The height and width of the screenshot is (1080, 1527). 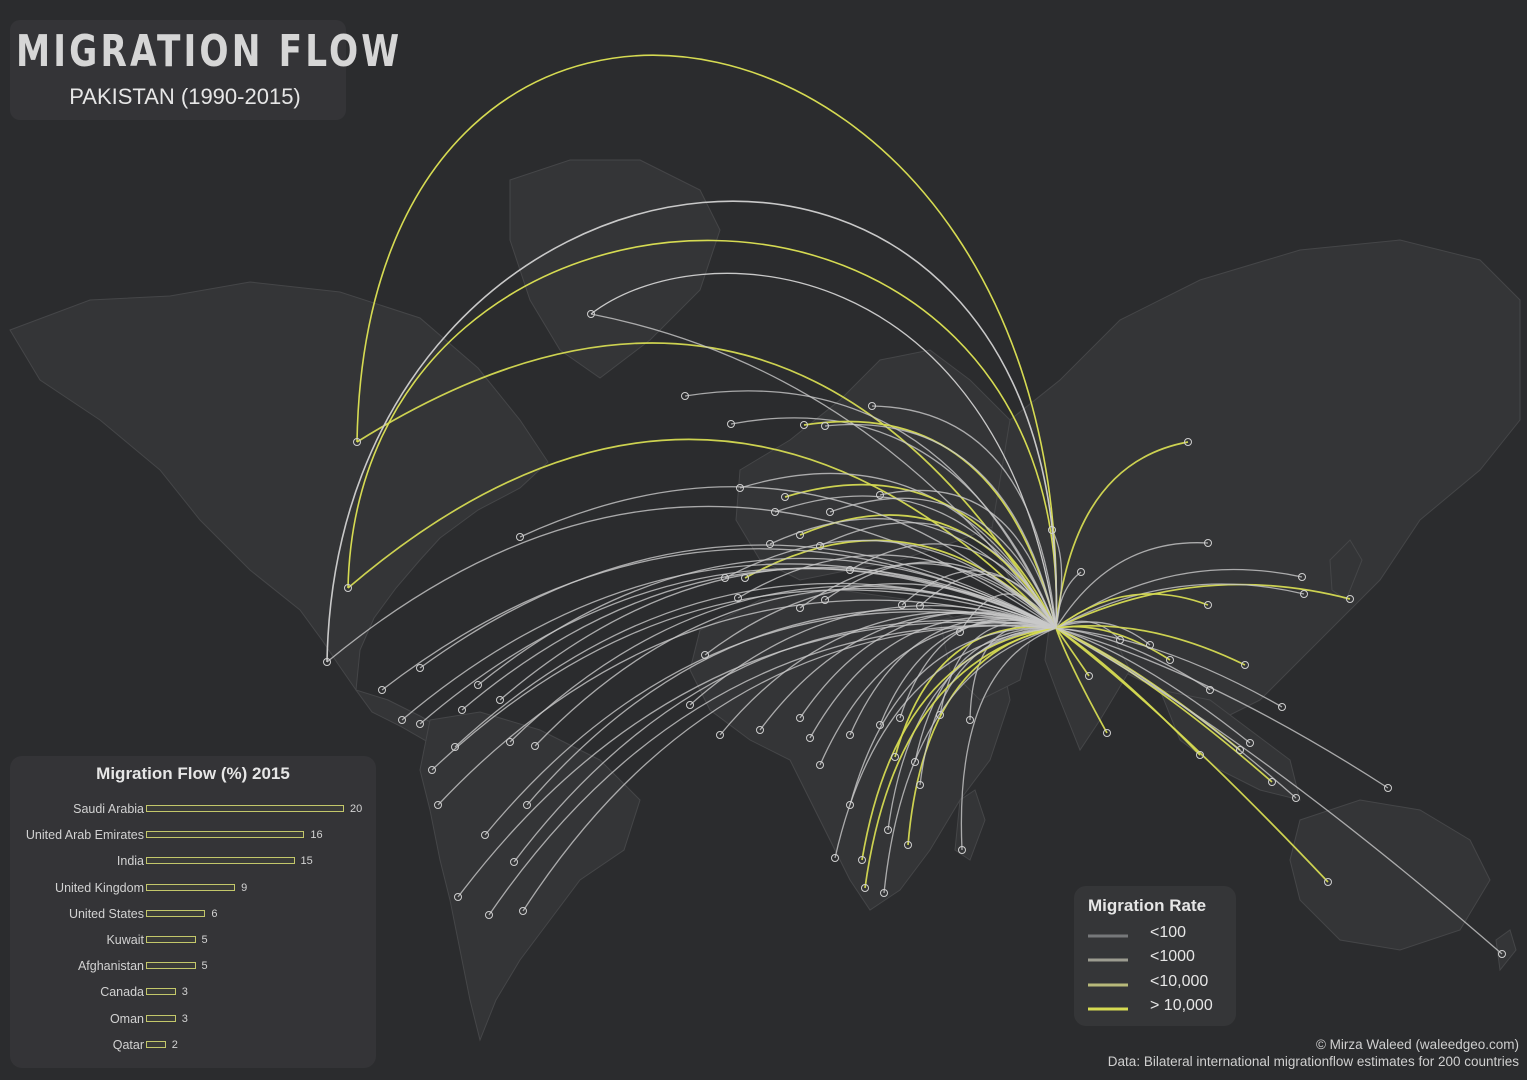 I want to click on legend-title: Migration Rate, so click(x=1147, y=905).